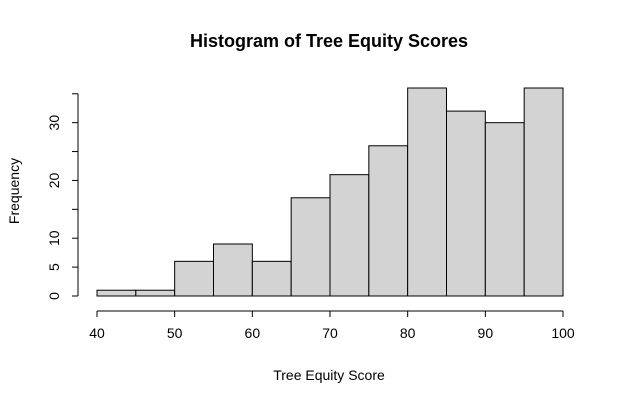 This screenshot has height=403, width=622. I want to click on x-axis-label: Tree Equity Score, so click(329, 375).